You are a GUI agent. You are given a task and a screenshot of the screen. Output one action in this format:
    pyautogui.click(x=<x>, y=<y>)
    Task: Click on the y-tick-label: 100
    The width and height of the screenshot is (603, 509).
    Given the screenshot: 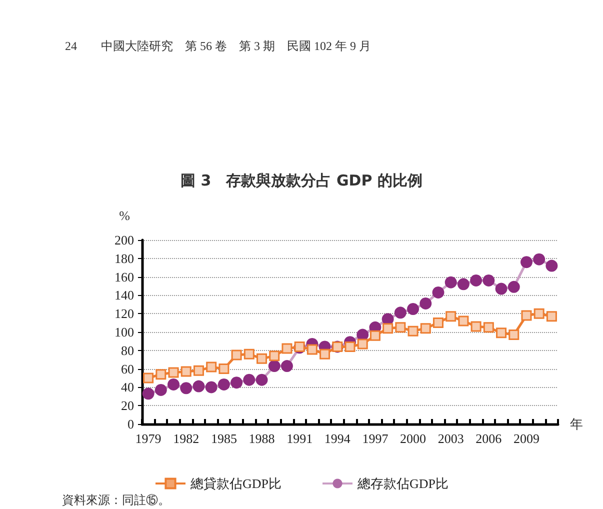 What is the action you would take?
    pyautogui.click(x=124, y=332)
    